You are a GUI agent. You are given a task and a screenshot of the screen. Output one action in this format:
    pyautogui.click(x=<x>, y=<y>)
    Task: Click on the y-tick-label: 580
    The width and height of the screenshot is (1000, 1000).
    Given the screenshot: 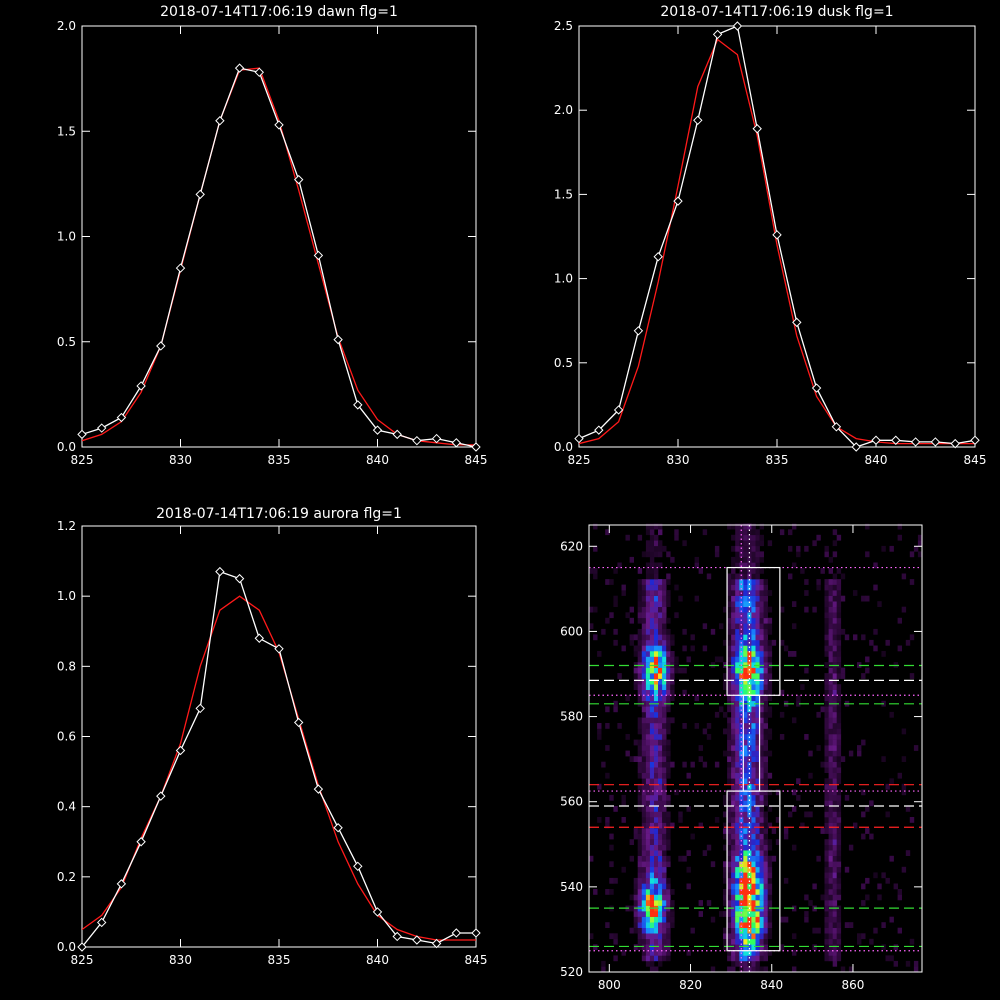 What is the action you would take?
    pyautogui.click(x=571, y=717)
    